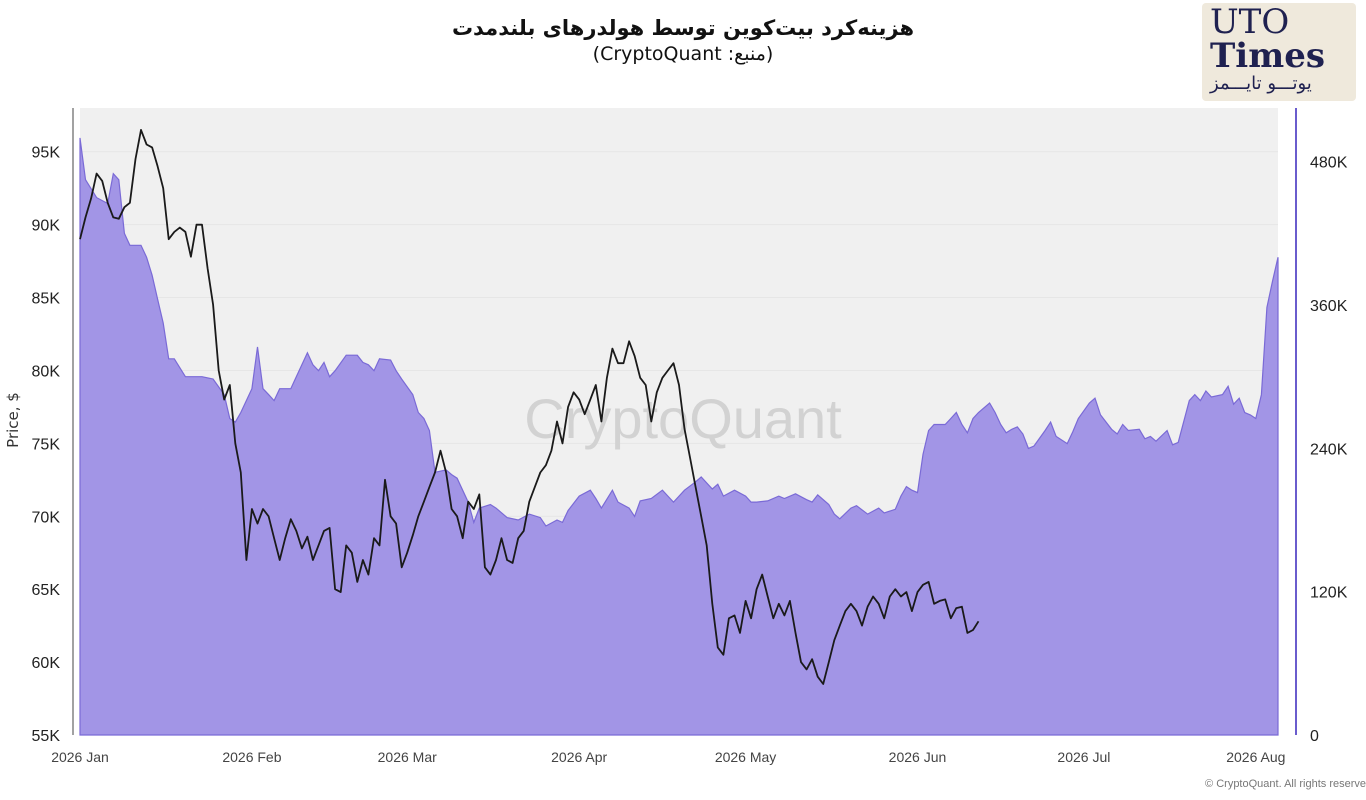 Image resolution: width=1366 pixels, height=800 pixels. I want to click on logo-line2: Times, so click(1267, 56).